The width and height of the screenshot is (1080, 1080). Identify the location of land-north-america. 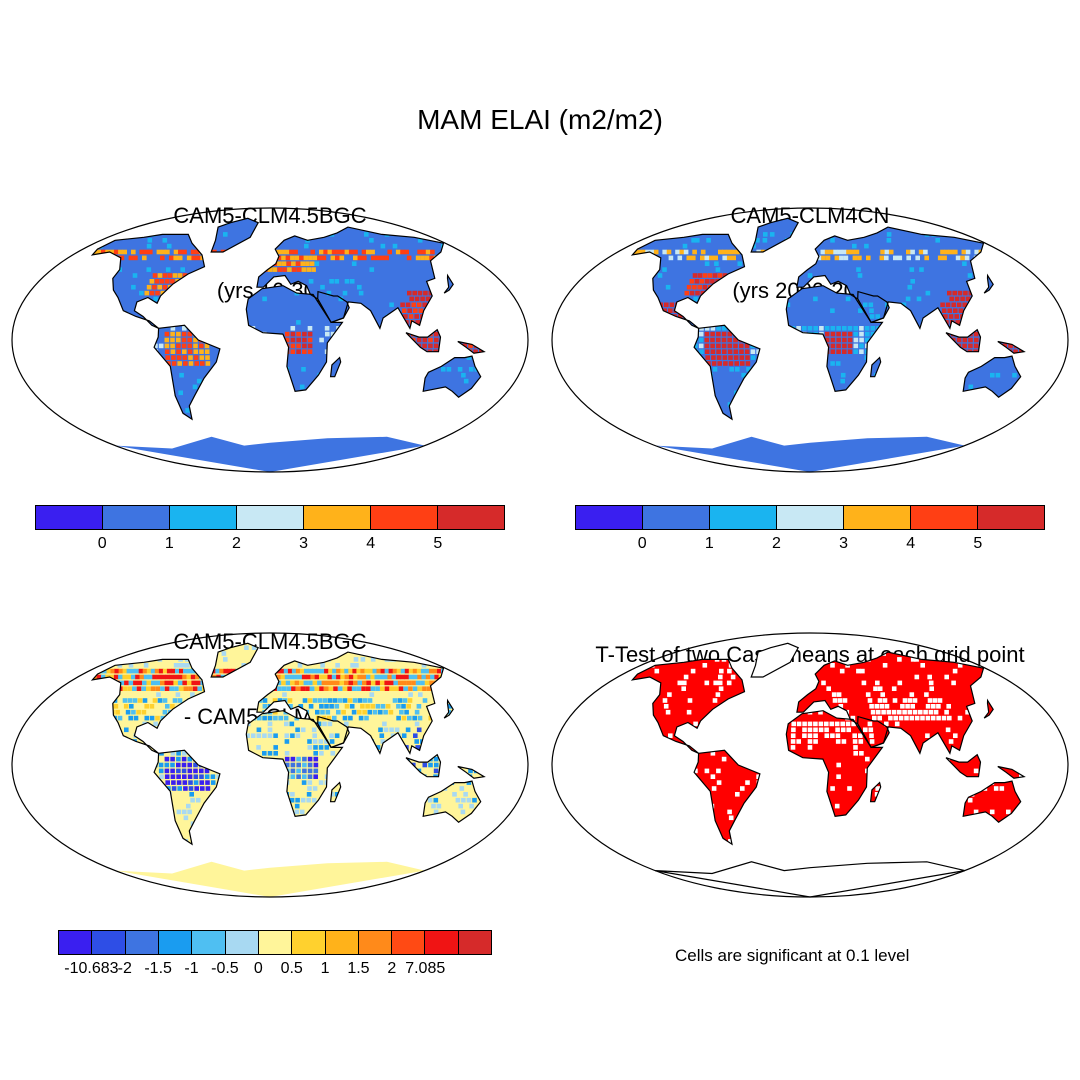
(688, 706).